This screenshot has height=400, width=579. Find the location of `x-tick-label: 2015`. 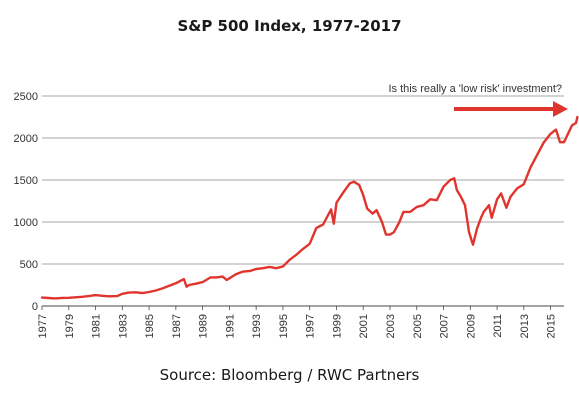

x-tick-label: 2015 is located at coordinates (552, 326).